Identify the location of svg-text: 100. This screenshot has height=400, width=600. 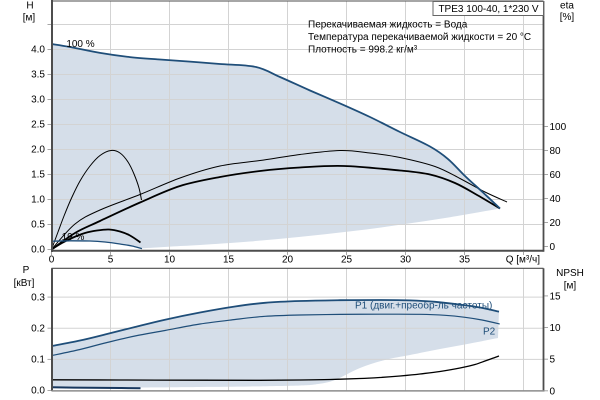
(558, 127).